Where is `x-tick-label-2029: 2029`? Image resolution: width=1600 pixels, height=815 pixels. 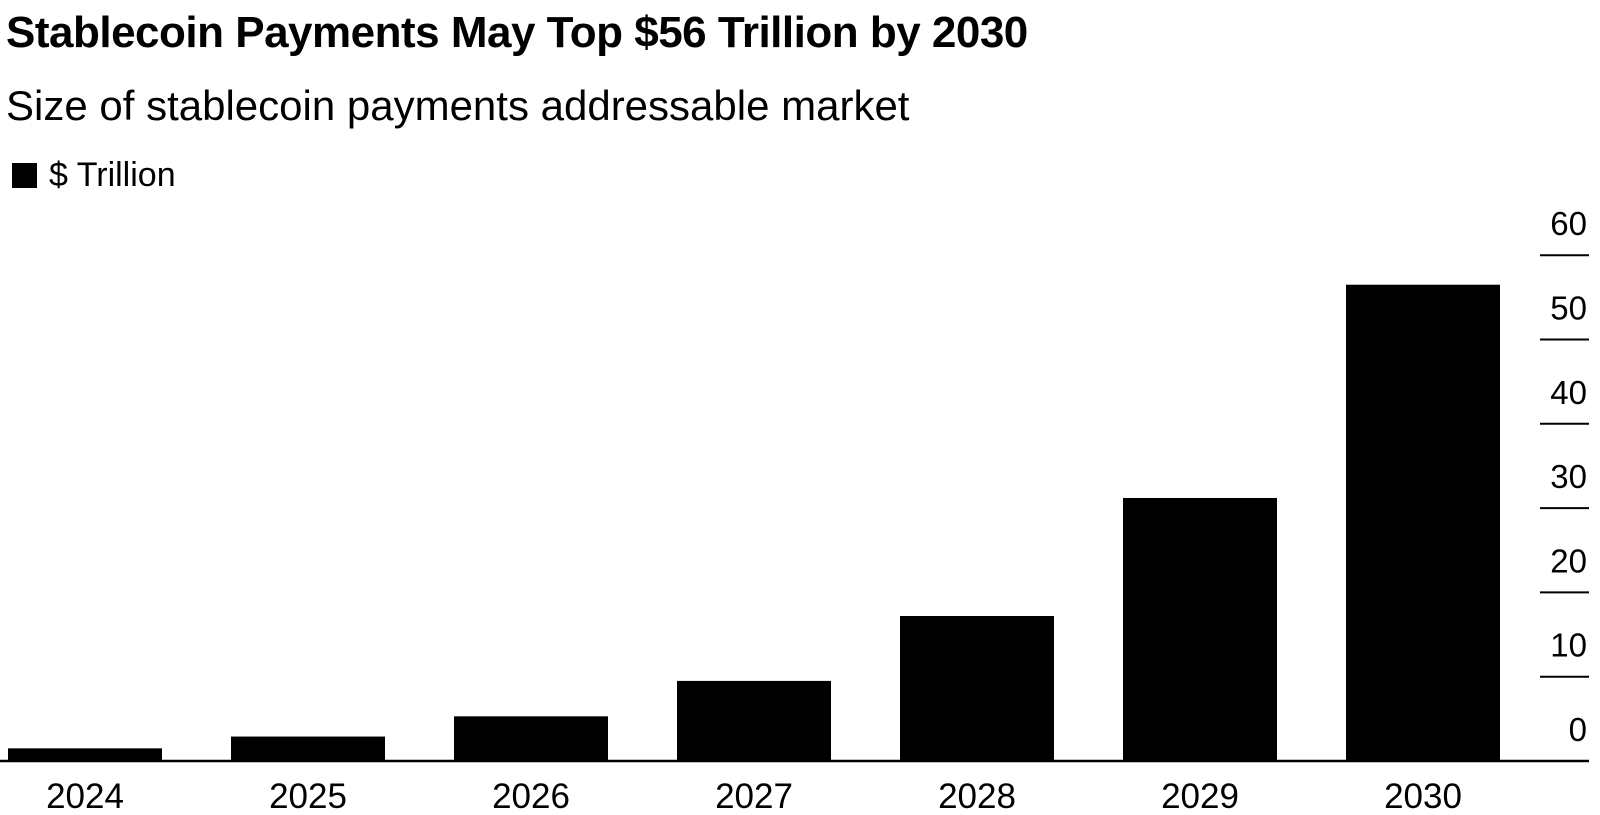
x-tick-label-2029: 2029 is located at coordinates (1200, 796).